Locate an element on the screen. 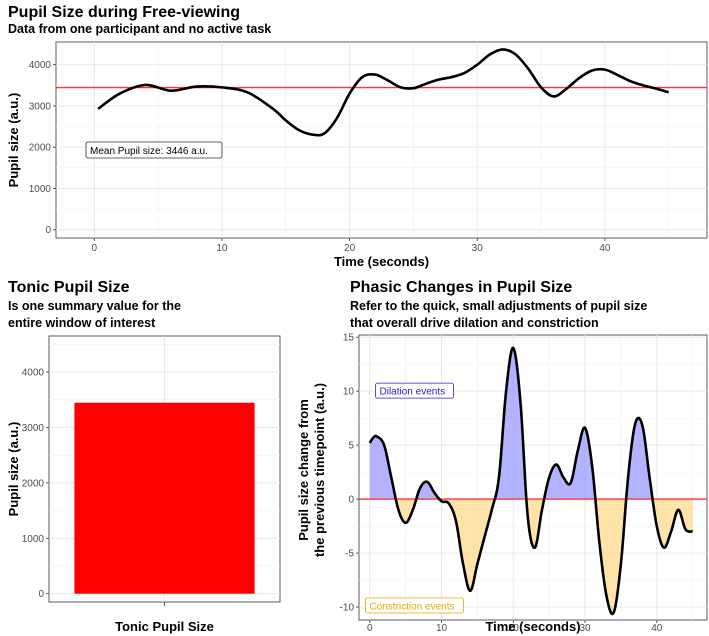  phasic-x-tick-label: 20 is located at coordinates (514, 628).